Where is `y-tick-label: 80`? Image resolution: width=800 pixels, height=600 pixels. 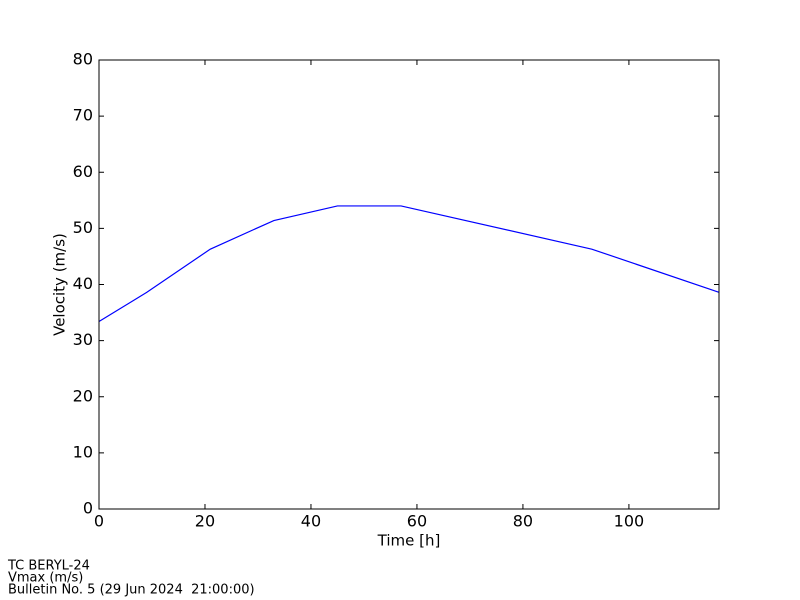
y-tick-label: 80 is located at coordinates (83, 59).